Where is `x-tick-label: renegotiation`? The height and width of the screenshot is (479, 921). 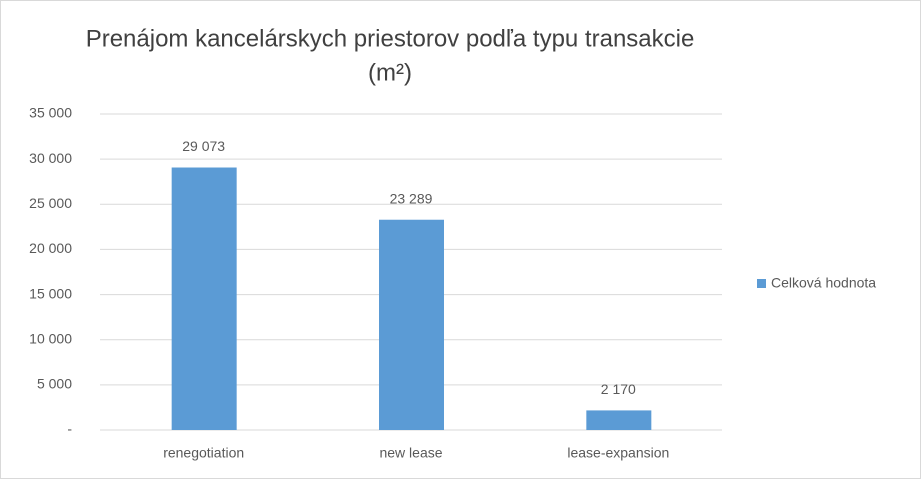
x-tick-label: renegotiation is located at coordinates (203, 453).